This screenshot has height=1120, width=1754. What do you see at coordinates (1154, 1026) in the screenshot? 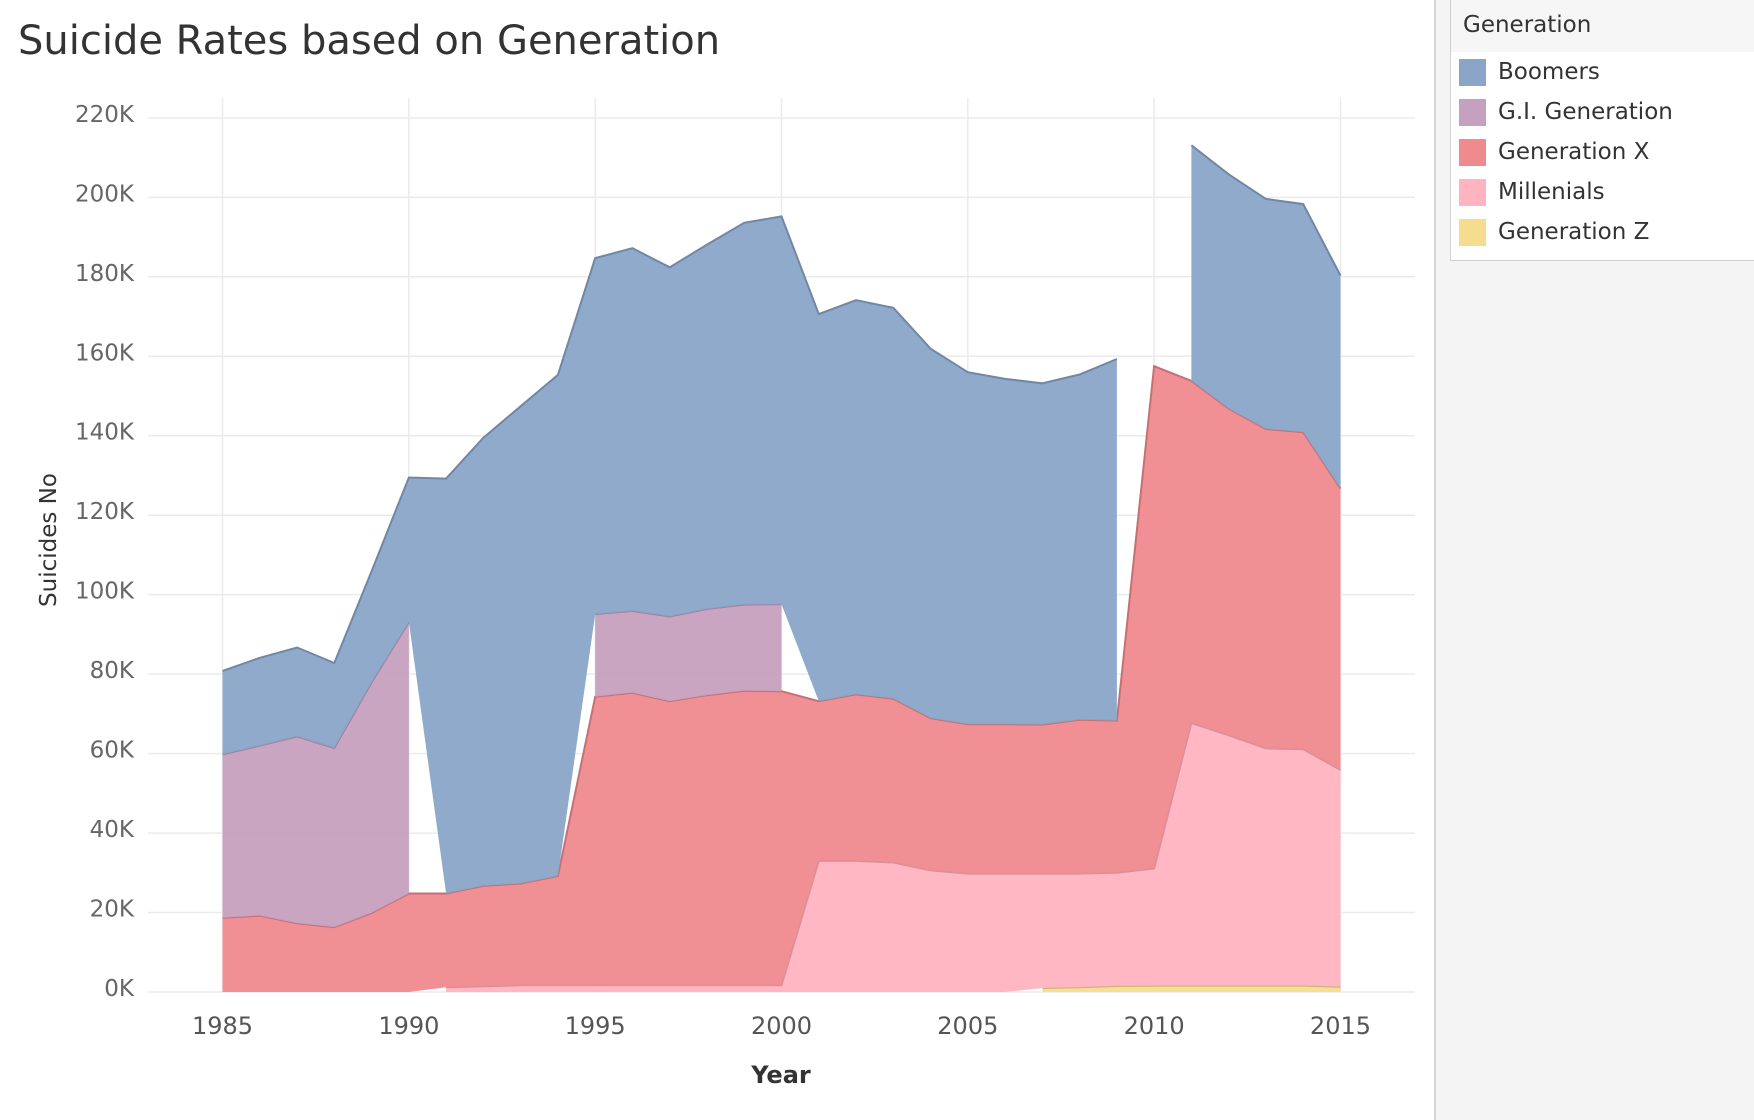
I see `x-tick-label: 2010` at bounding box center [1154, 1026].